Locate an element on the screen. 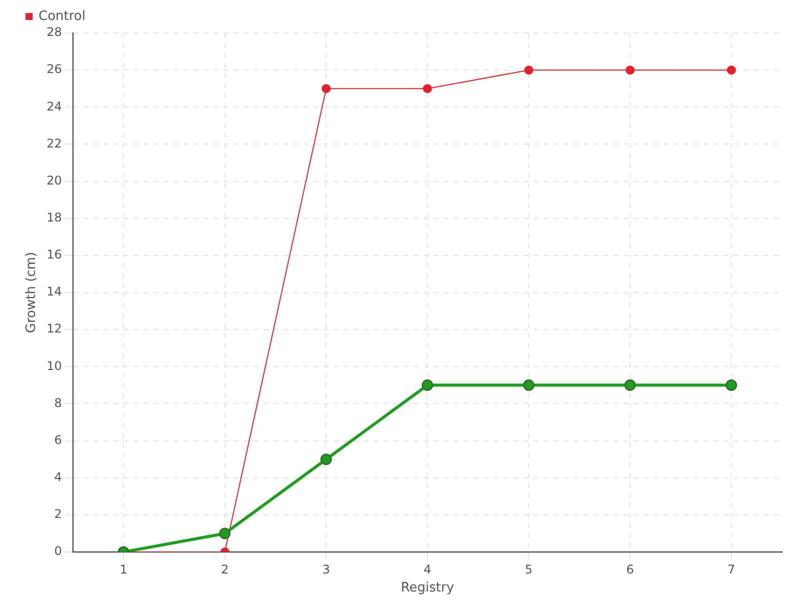 The height and width of the screenshot is (600, 800). y-tick-label: 4 is located at coordinates (58, 477).